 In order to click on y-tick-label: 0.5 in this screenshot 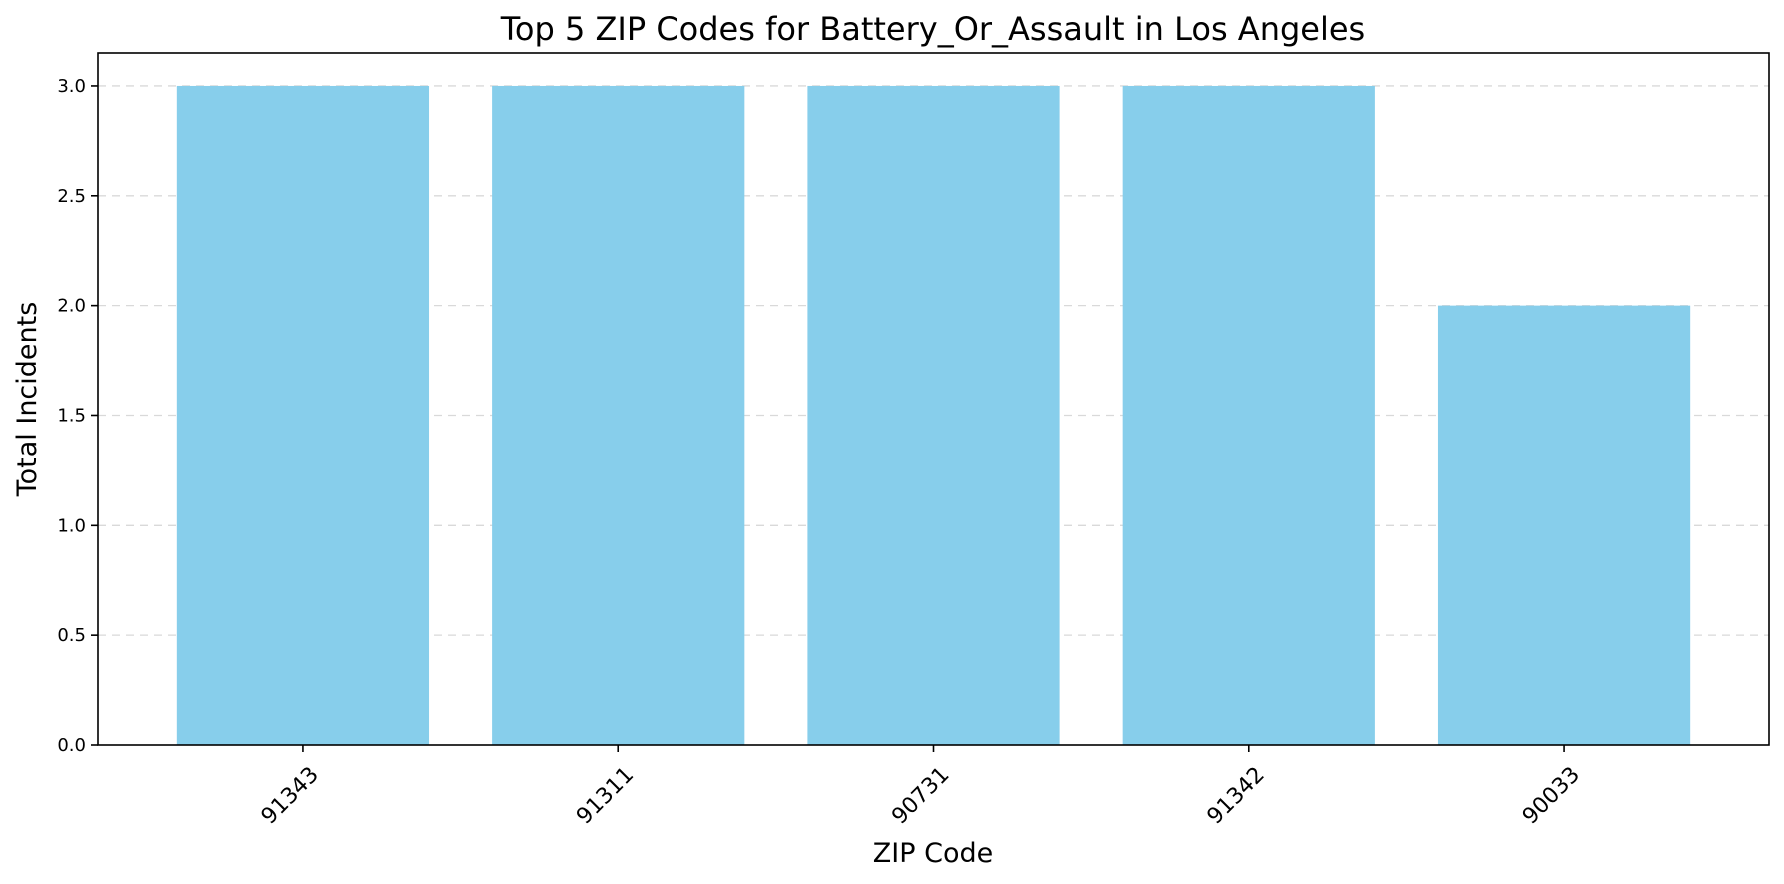, I will do `click(71, 635)`.